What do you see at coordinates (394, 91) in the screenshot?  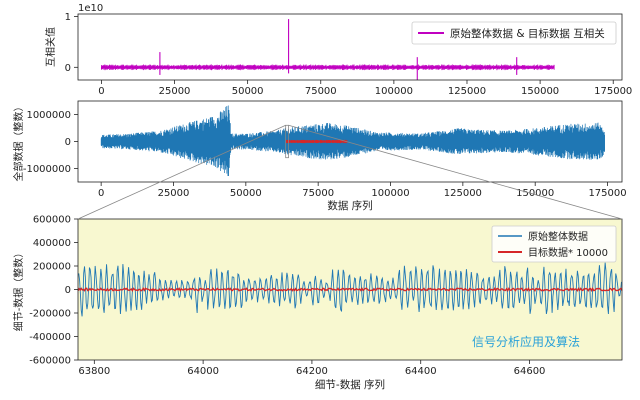 I see `ax1-x-tick-label-4: 100000` at bounding box center [394, 91].